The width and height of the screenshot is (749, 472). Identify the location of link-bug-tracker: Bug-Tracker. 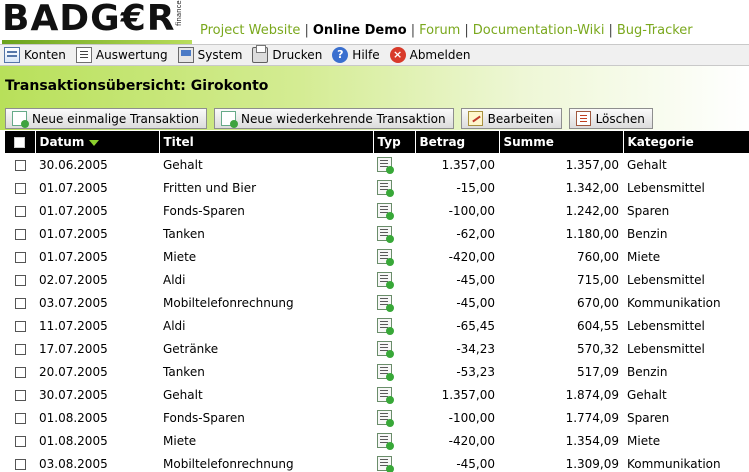
(654, 30).